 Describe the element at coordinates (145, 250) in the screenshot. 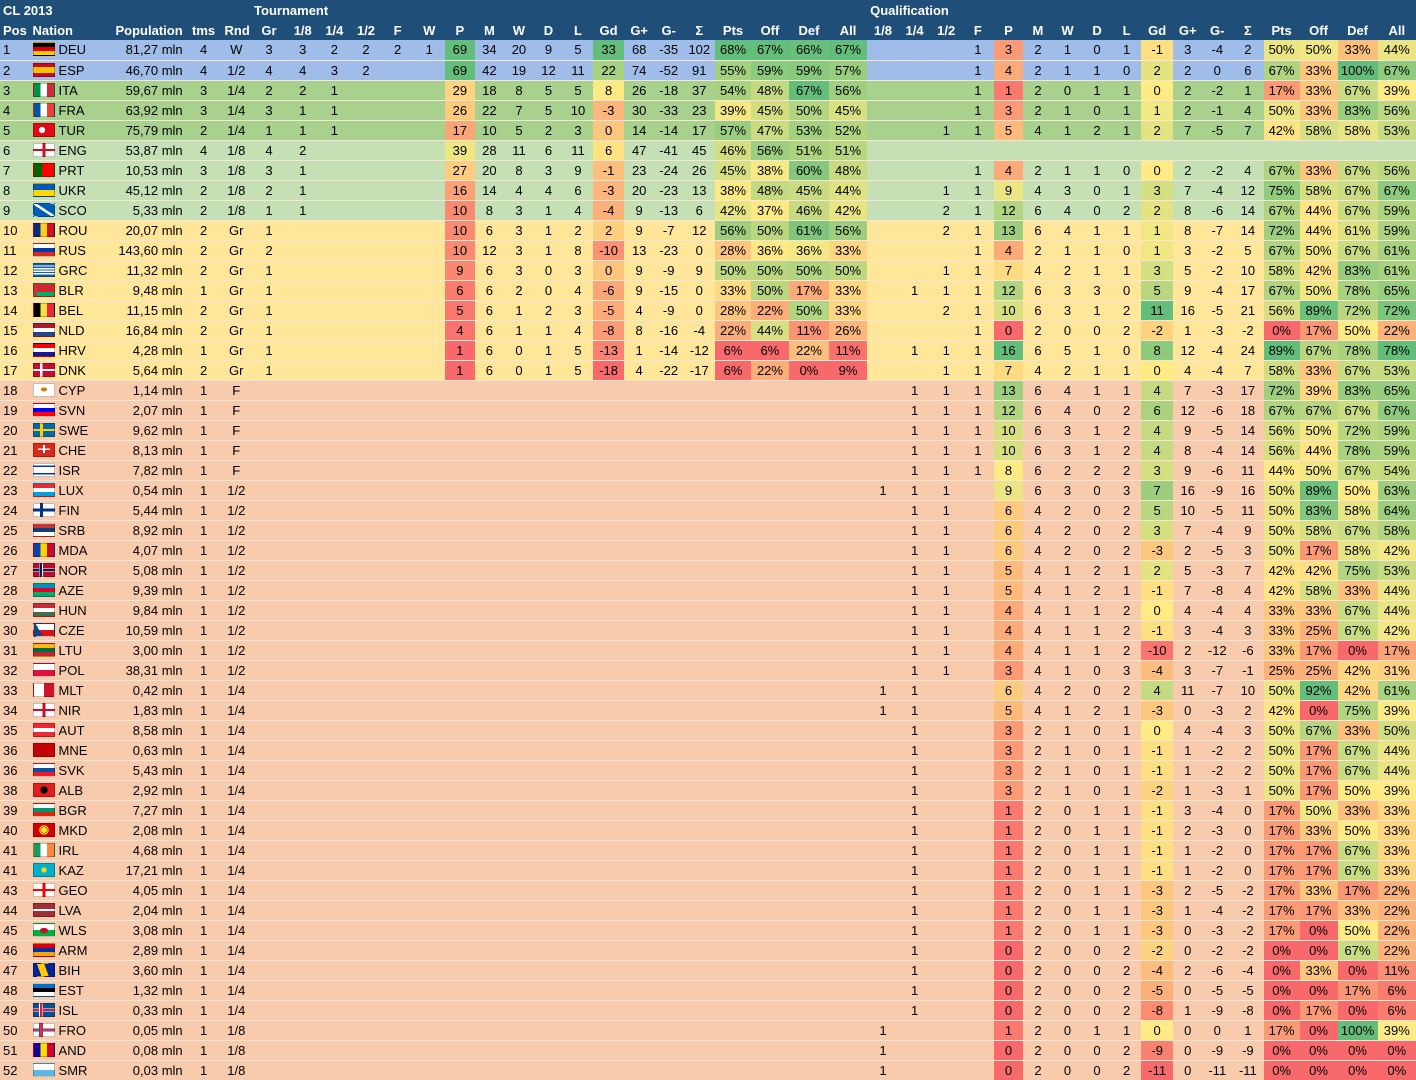

I see `table-cell: 143,60 mln` at that location.